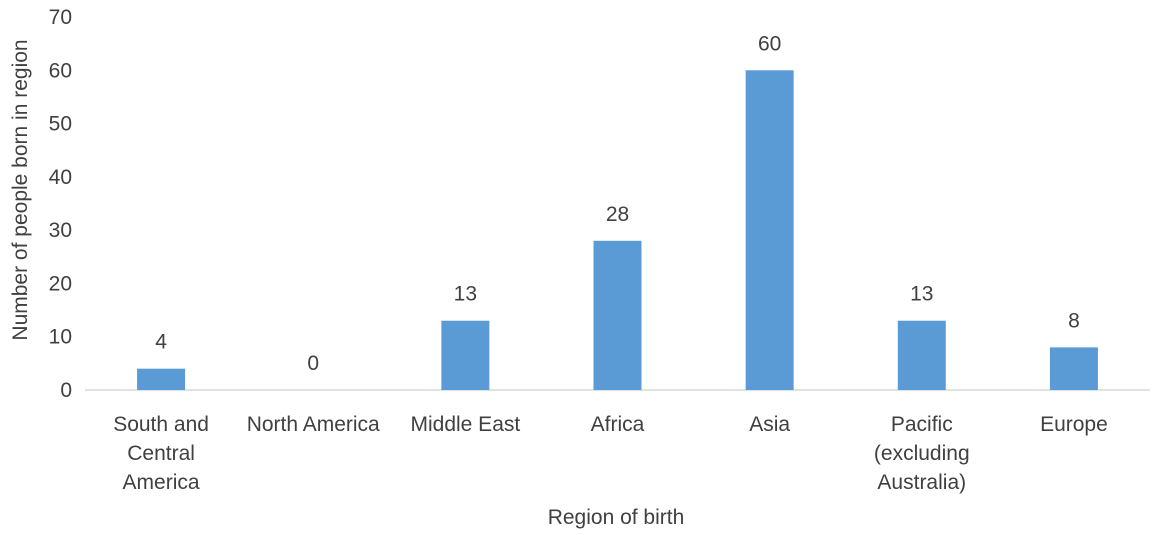 The width and height of the screenshot is (1155, 535). I want to click on x-tick-label: Asia, so click(769, 424).